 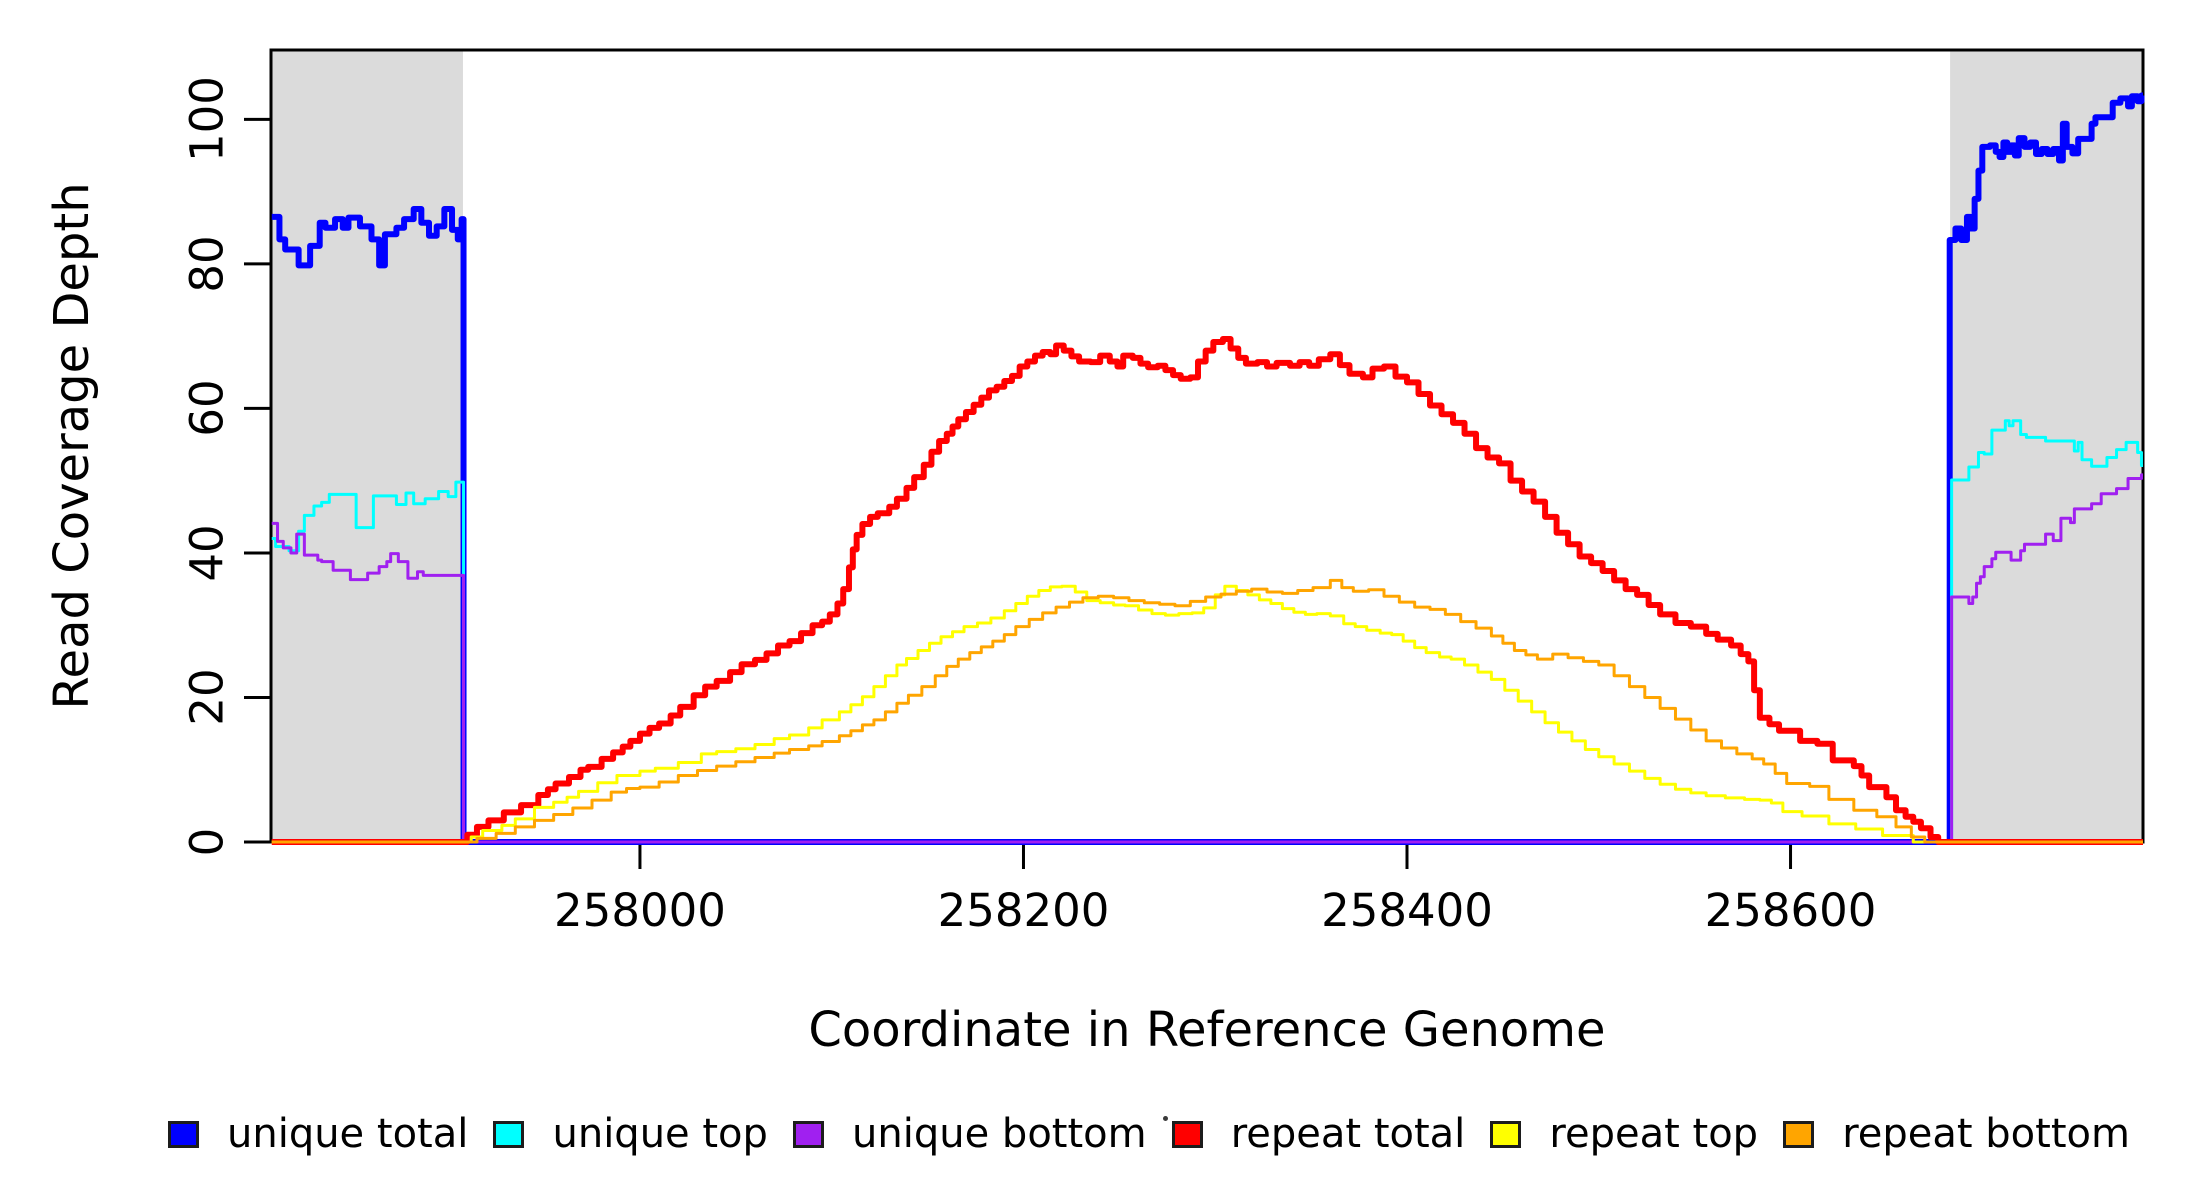 I want to click on unique-flank-left-shading, so click(x=367, y=446).